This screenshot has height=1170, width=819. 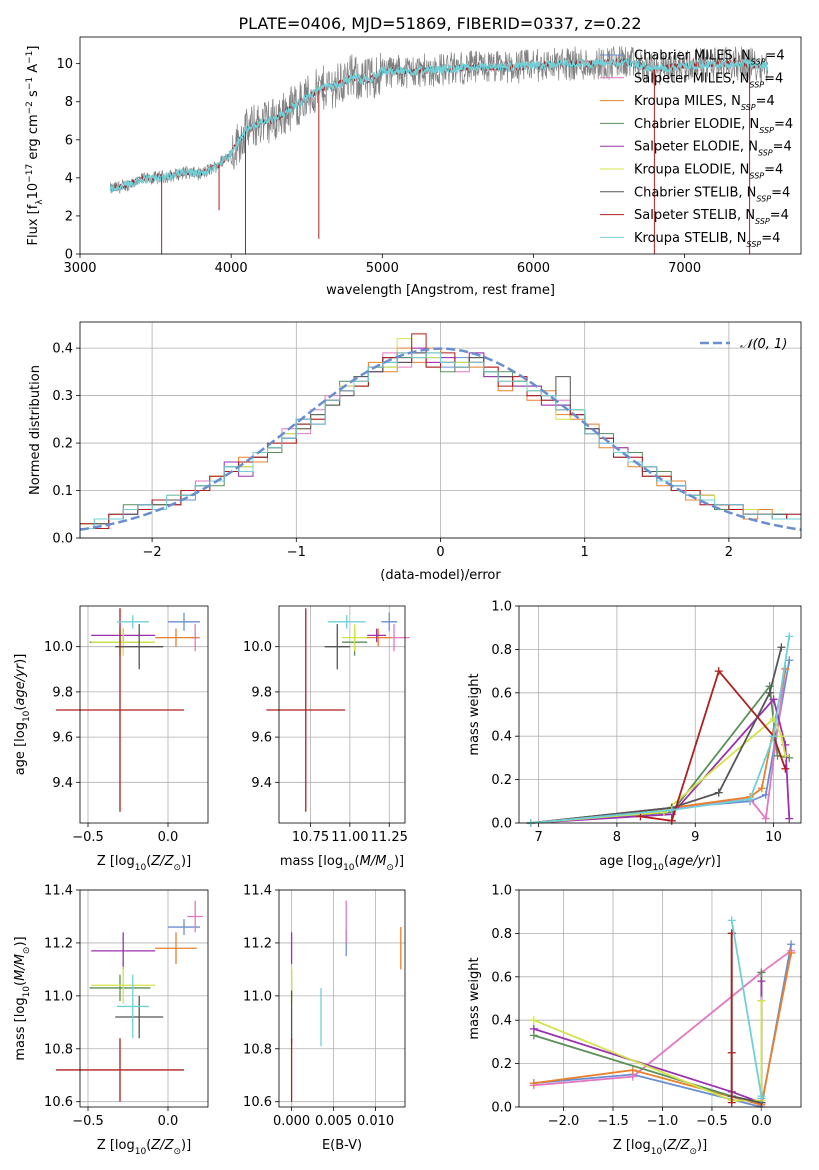 What do you see at coordinates (123, 951) in the screenshot?
I see `errorbar-point-salpeter-elodie` at bounding box center [123, 951].